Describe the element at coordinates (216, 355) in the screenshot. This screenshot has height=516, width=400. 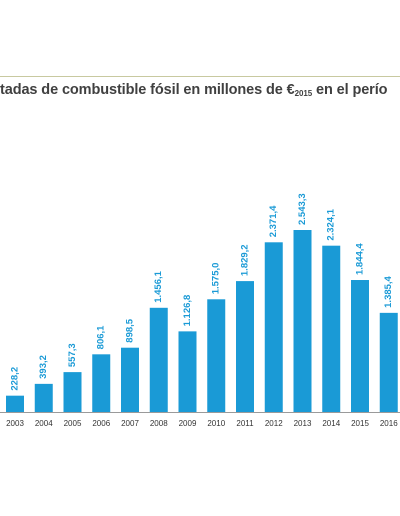
I see `bar-2010` at that location.